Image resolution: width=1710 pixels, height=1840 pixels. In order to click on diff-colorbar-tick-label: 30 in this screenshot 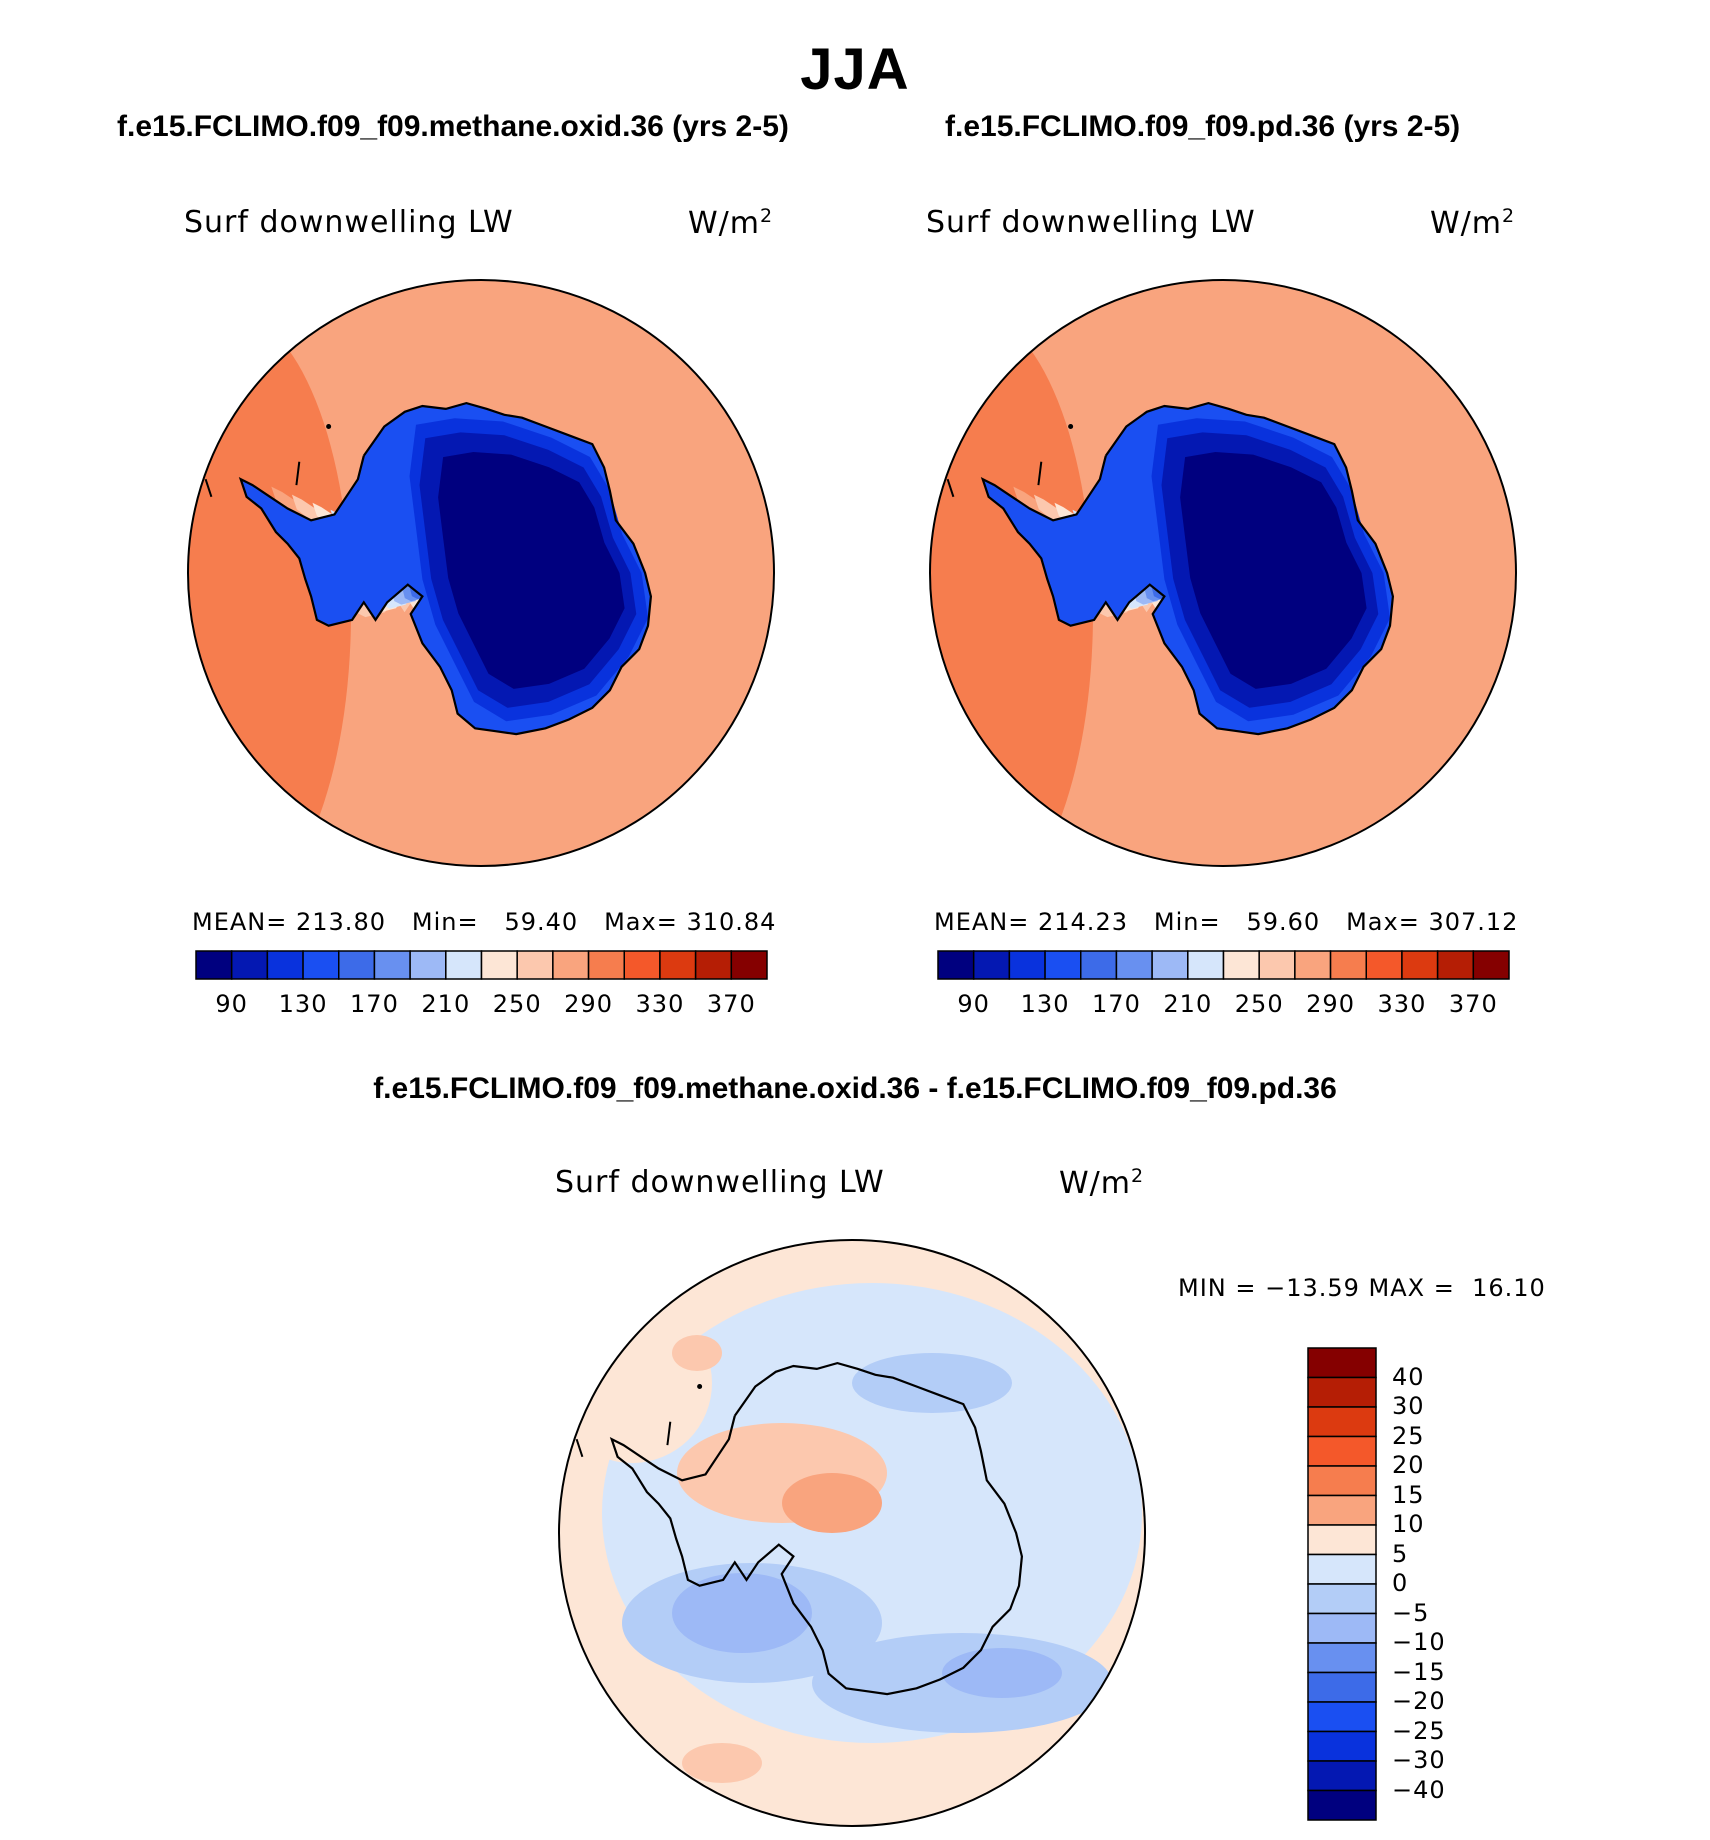, I will do `click(1408, 1406)`.